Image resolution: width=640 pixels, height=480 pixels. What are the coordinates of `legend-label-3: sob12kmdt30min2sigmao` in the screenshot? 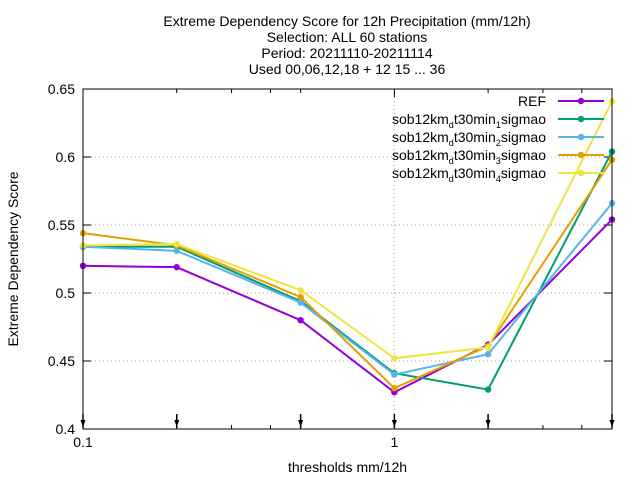 It's located at (469, 138).